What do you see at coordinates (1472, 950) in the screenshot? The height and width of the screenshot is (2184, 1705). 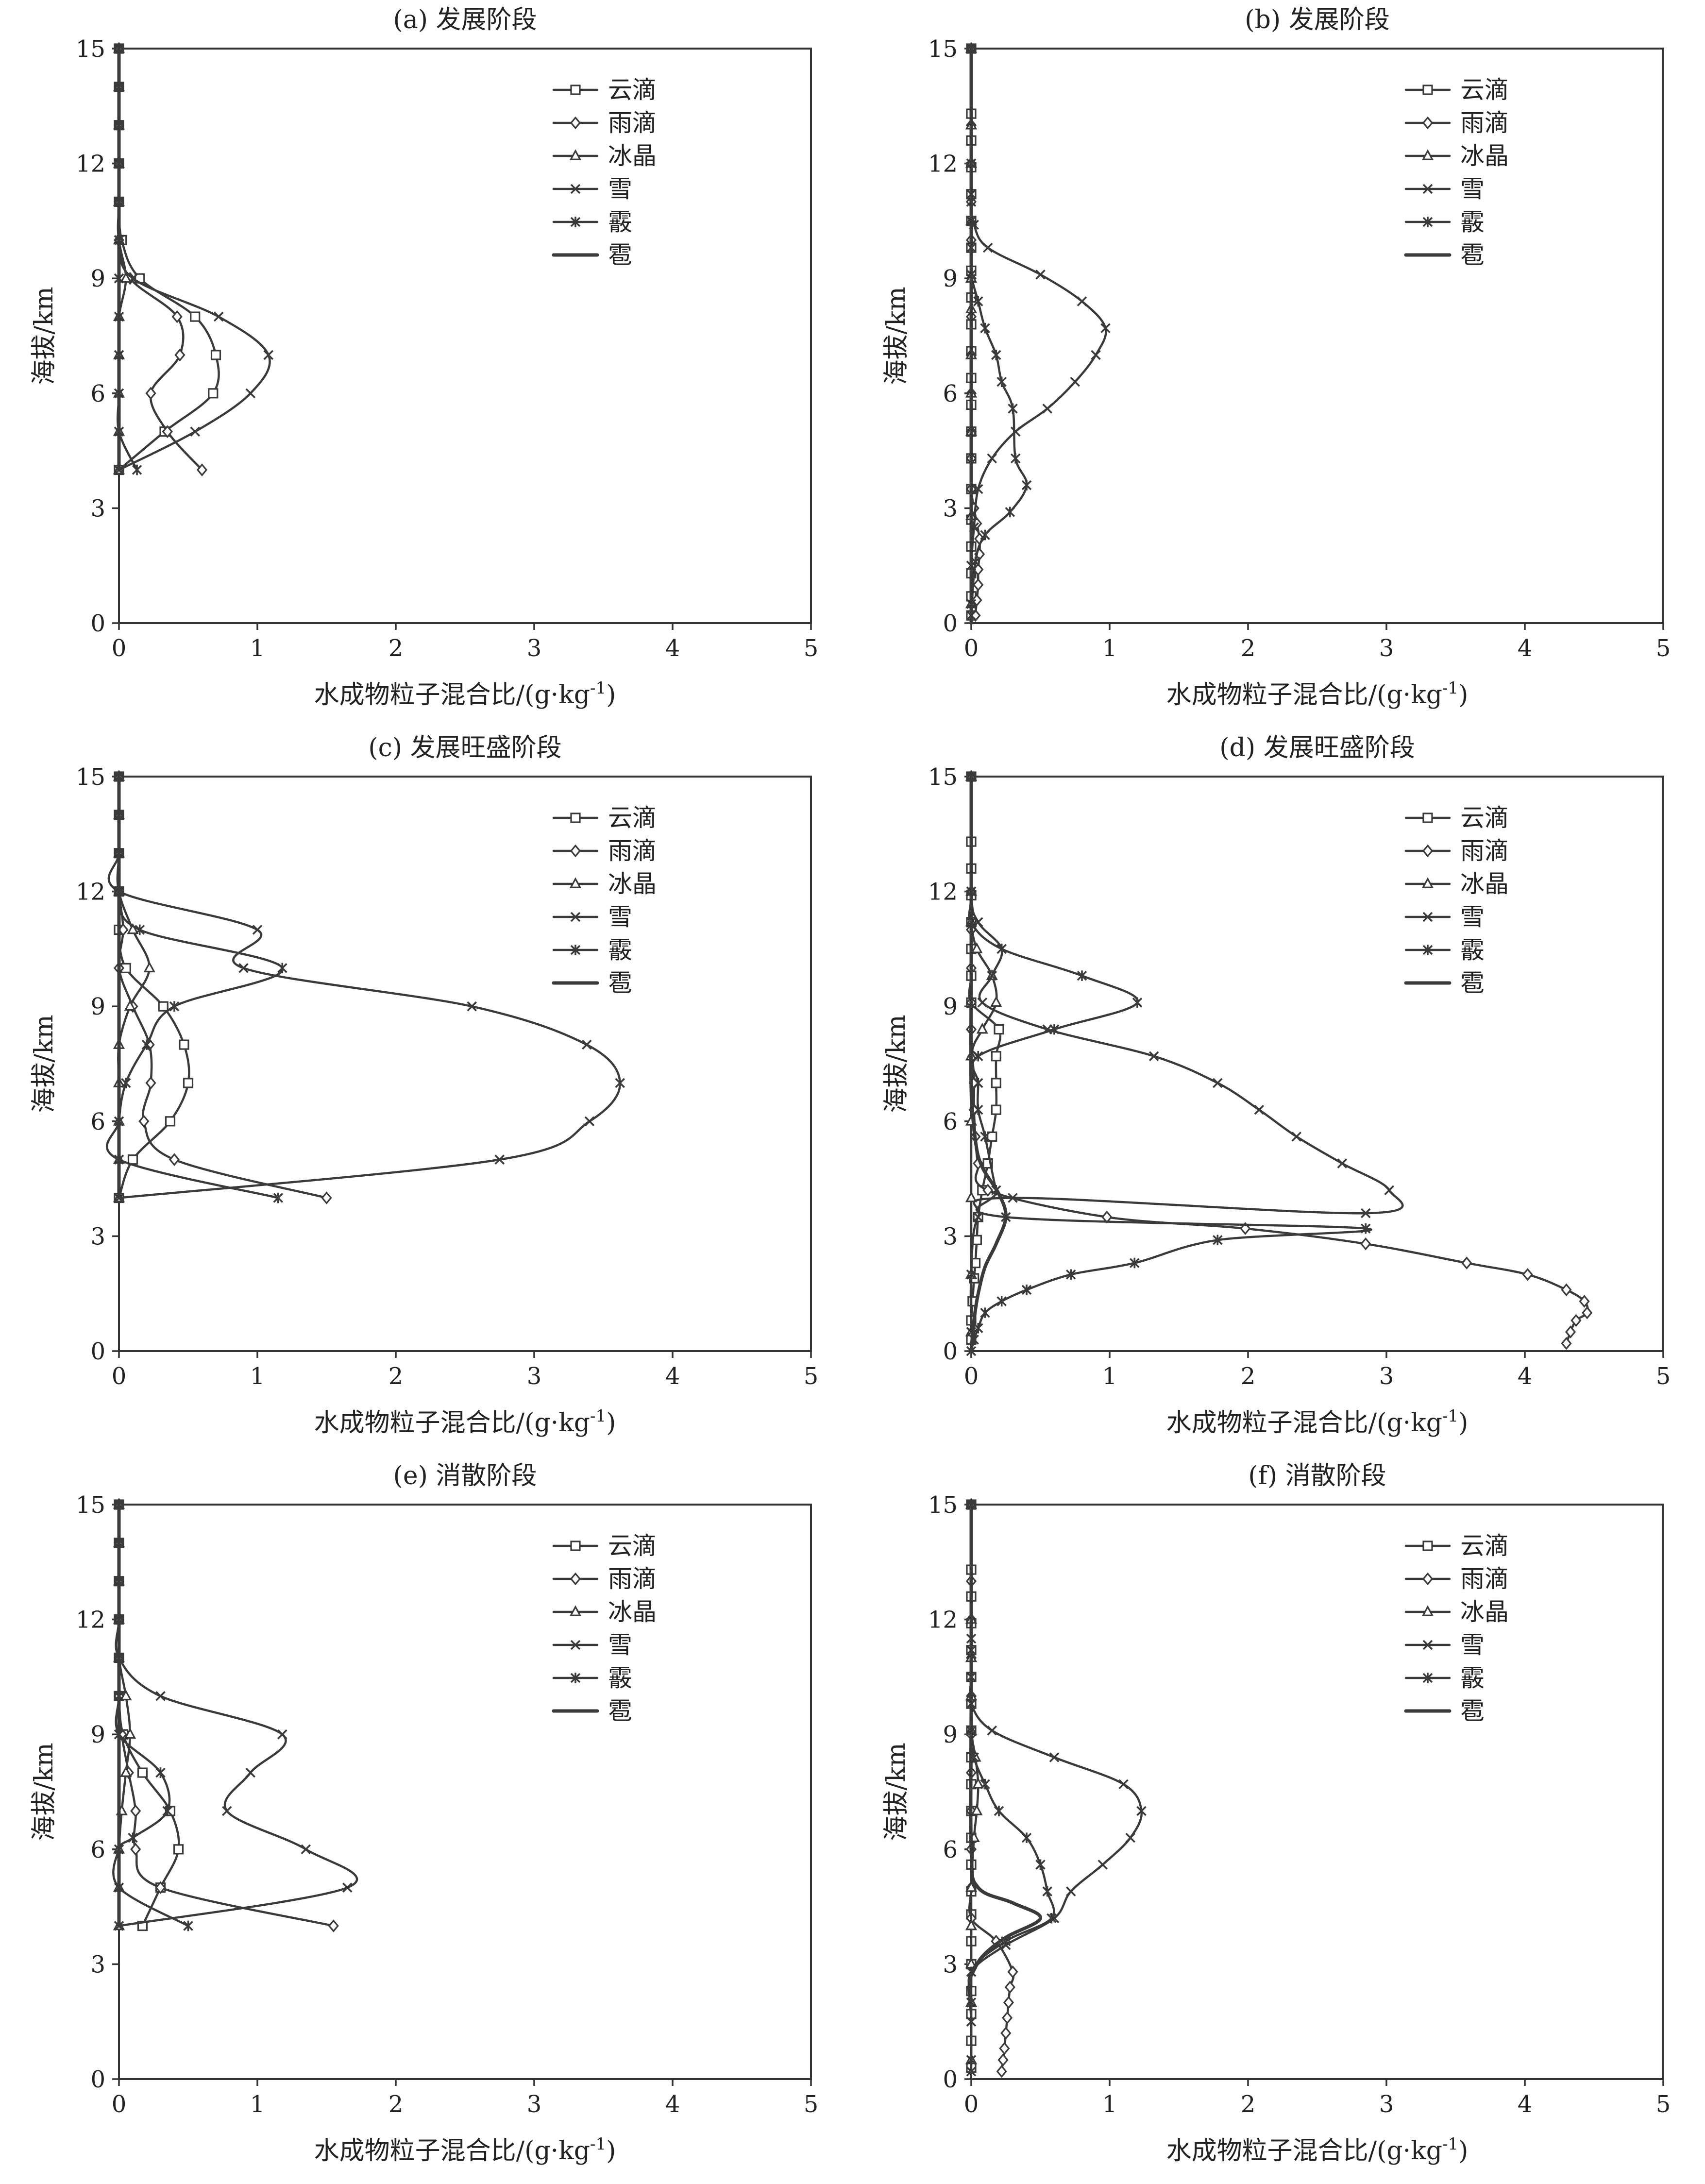 I see `legend-label: 霰` at bounding box center [1472, 950].